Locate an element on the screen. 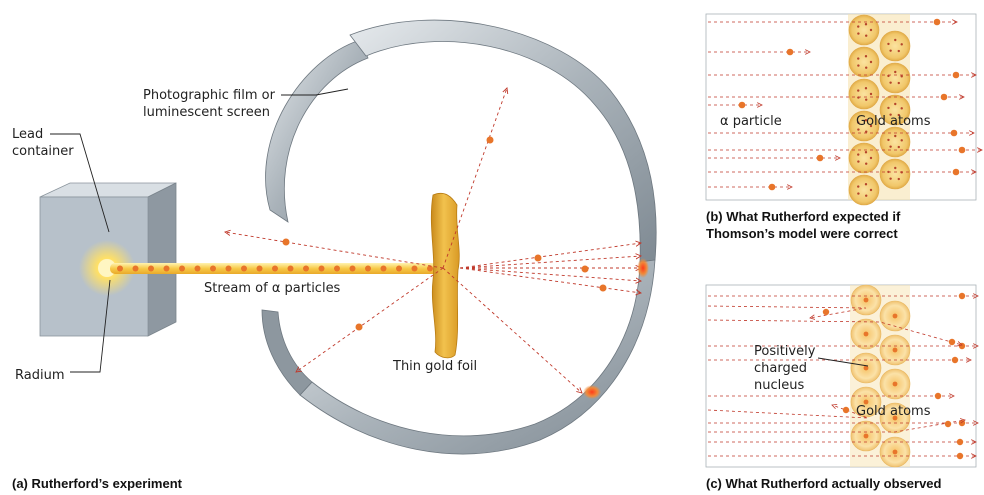 The image size is (984, 495). caption-a: (a) Rutherford’s experiment is located at coordinates (97, 483).